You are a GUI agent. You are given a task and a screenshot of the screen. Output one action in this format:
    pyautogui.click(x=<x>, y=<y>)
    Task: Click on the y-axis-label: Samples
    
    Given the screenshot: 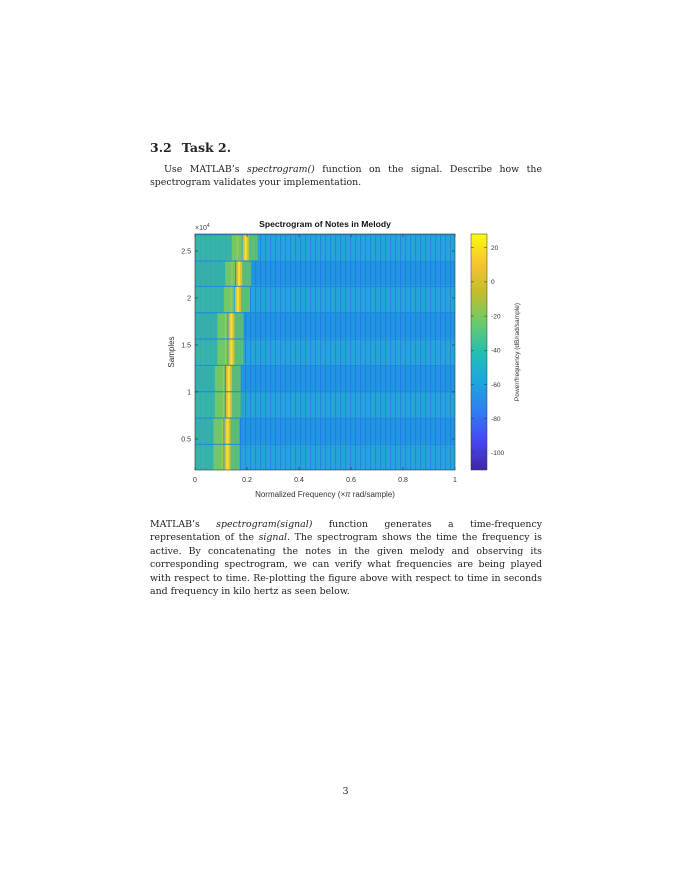 What is the action you would take?
    pyautogui.click(x=171, y=351)
    